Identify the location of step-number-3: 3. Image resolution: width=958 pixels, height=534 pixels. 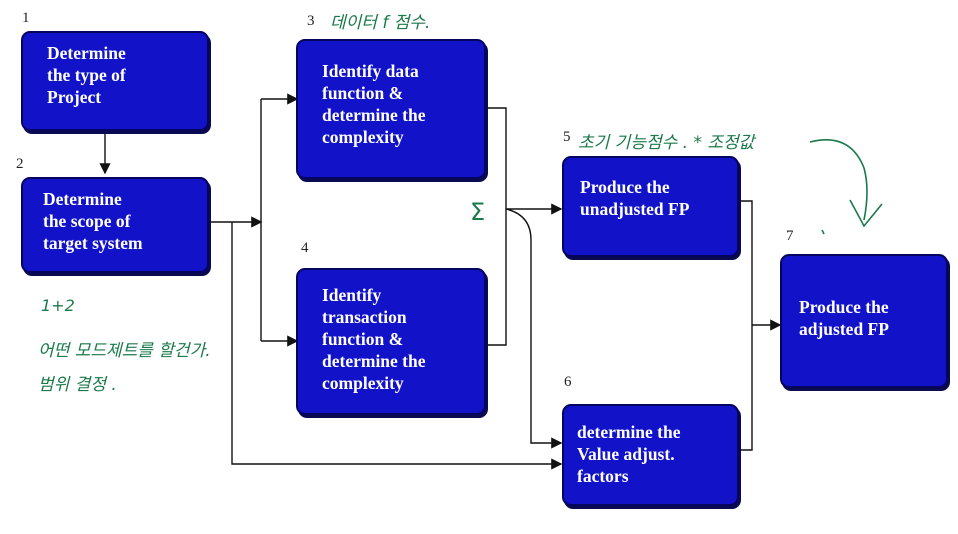
(311, 21).